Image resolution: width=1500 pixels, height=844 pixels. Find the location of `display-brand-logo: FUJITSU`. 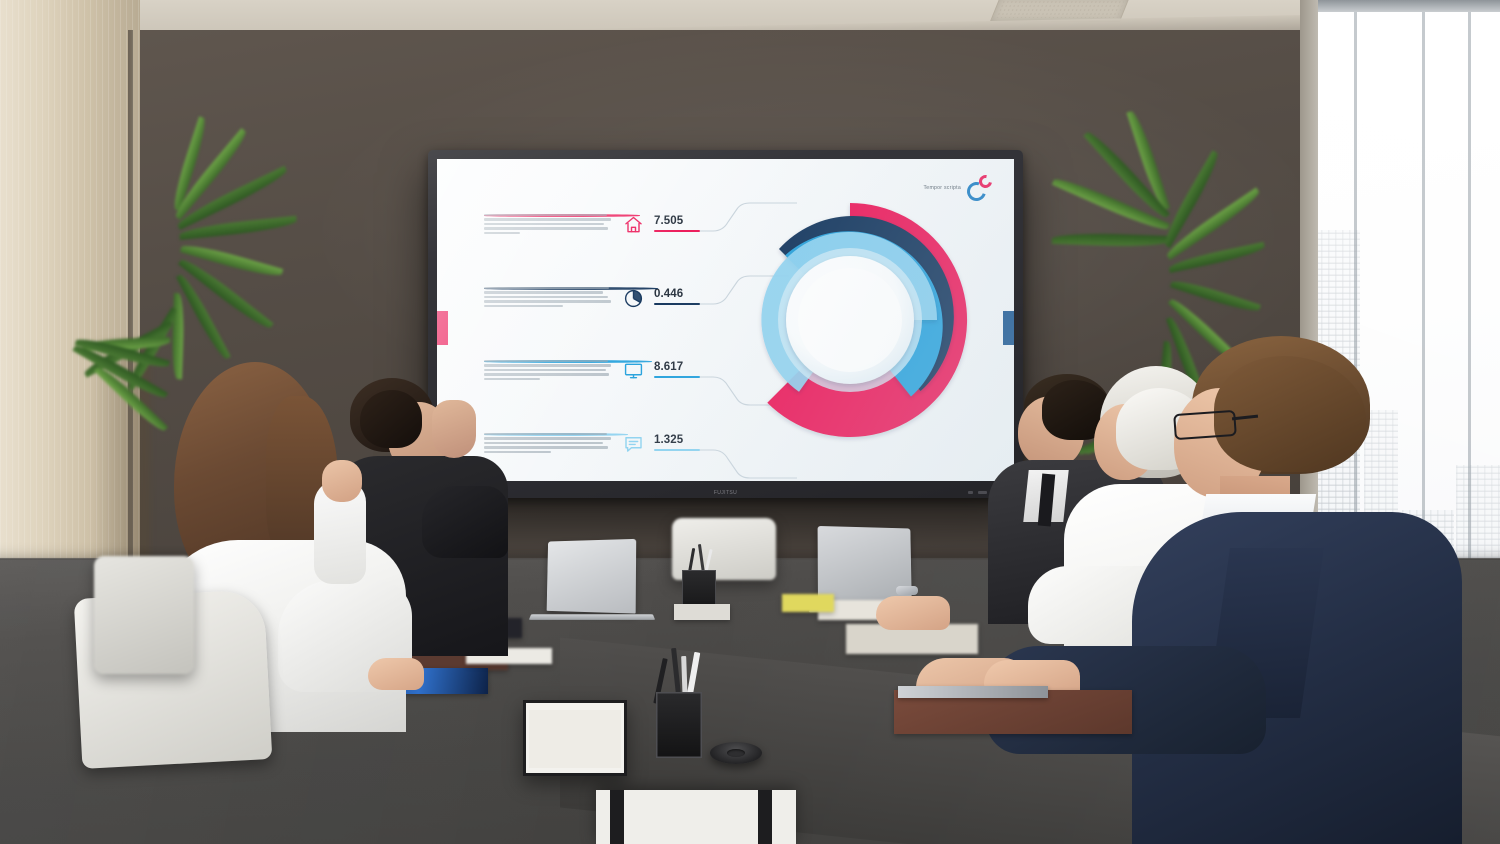

display-brand-logo: FUJITSU is located at coordinates (725, 493).